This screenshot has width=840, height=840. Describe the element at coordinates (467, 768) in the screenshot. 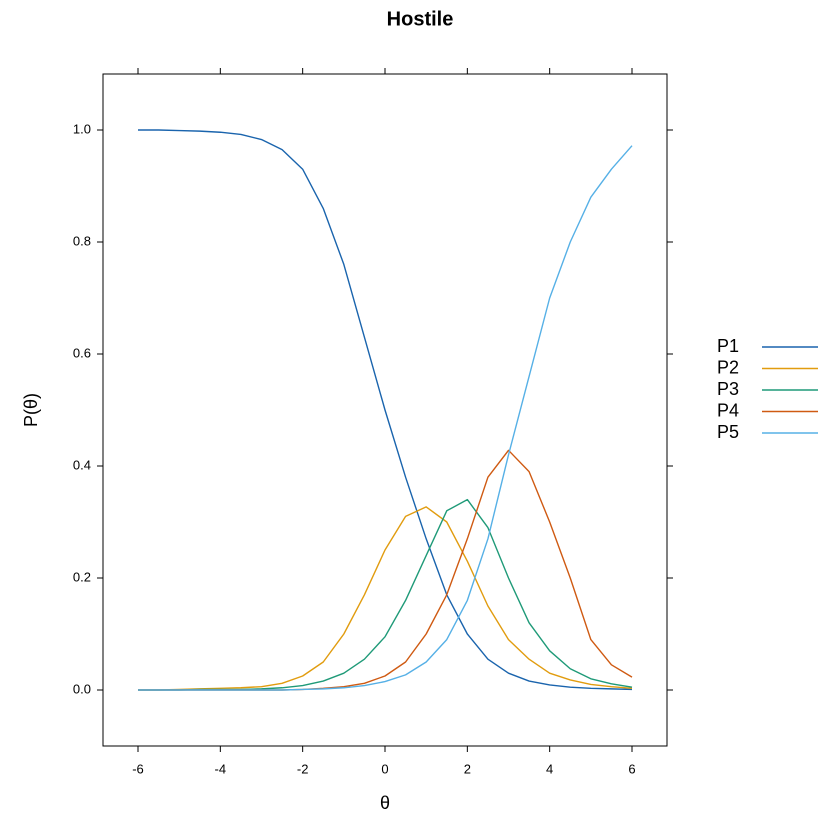

I see `x-tick-label: 2` at that location.